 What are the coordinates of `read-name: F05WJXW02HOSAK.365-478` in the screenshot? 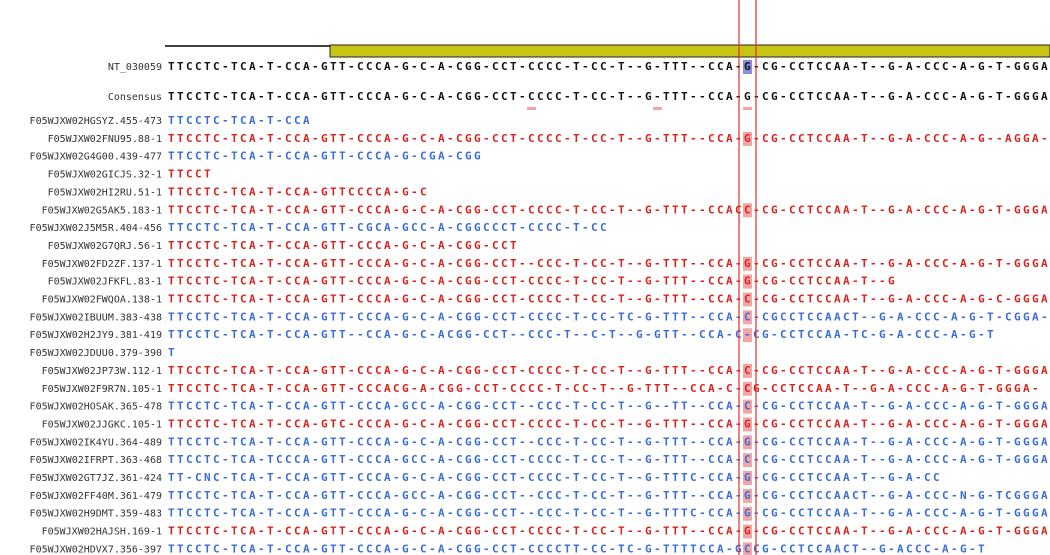 It's located at (96, 407).